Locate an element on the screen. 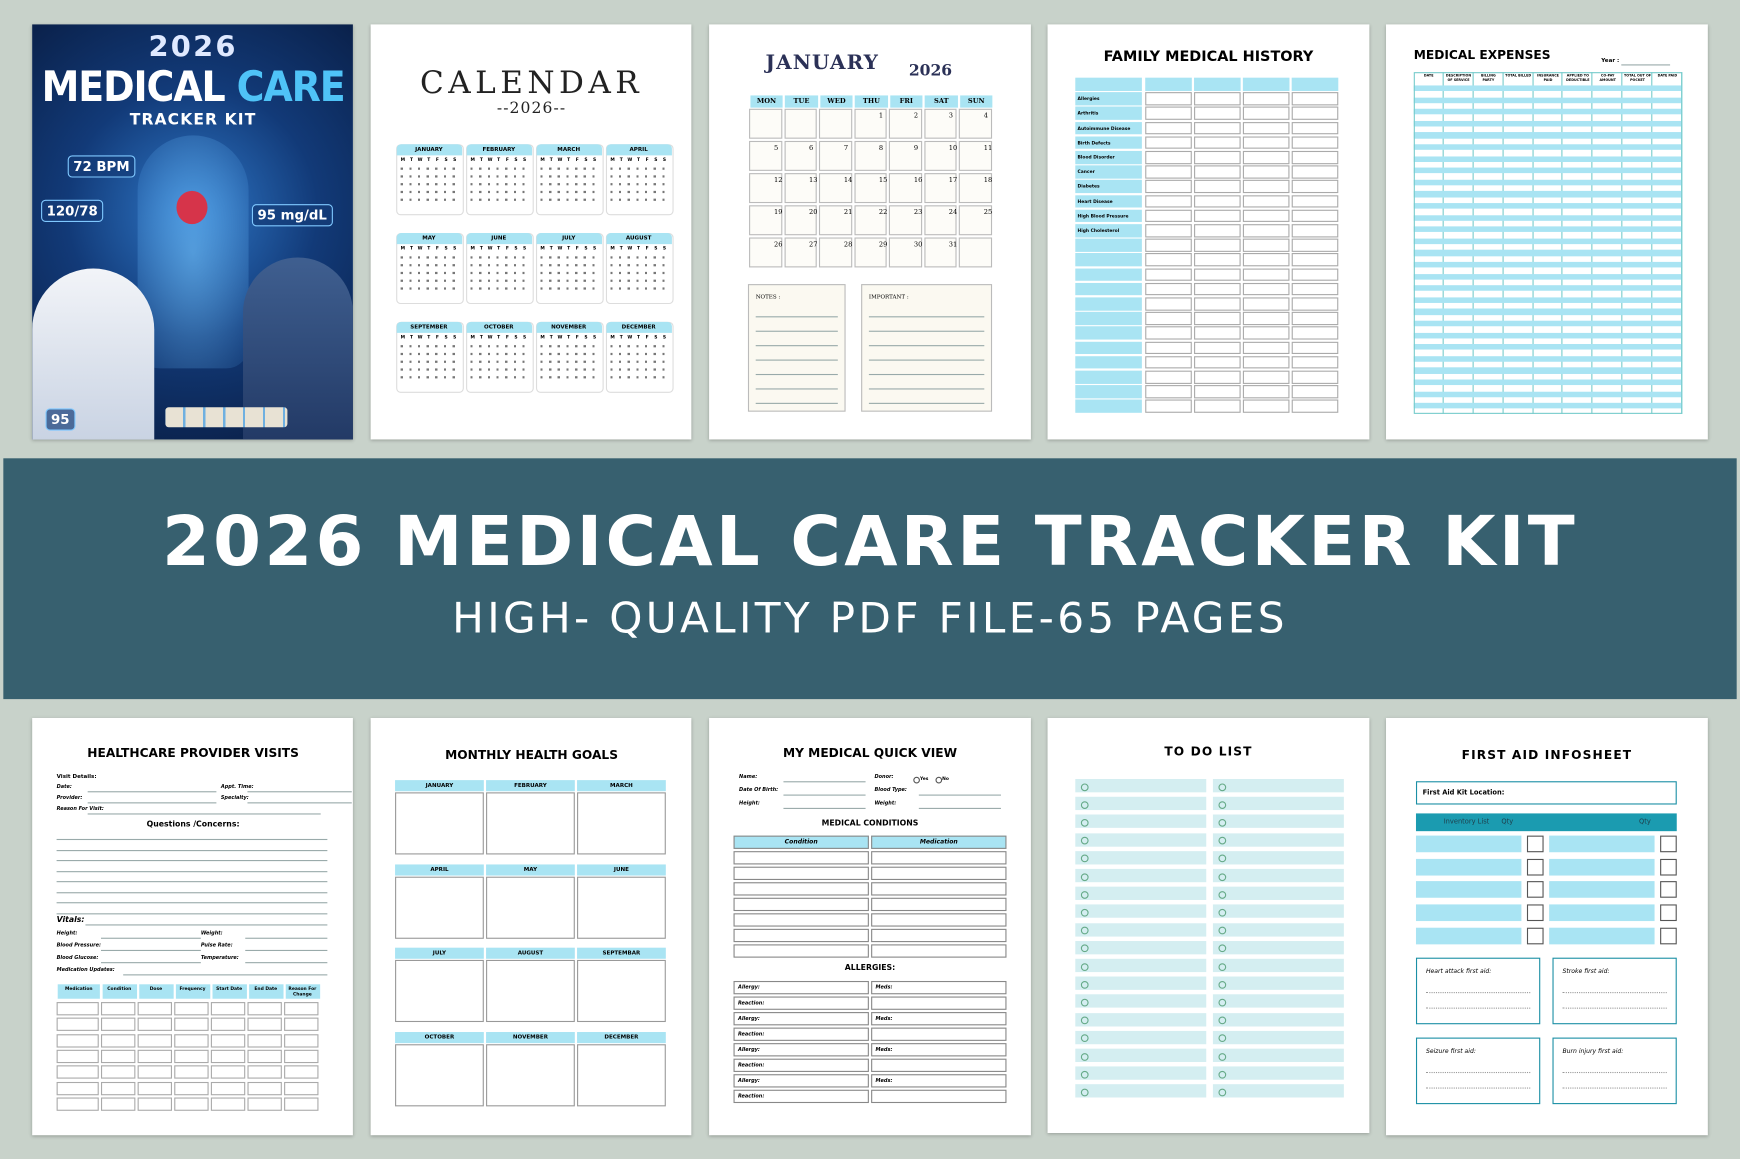 This screenshot has height=1159, width=1740. condition: Autoimmune Disease is located at coordinates (1104, 127).